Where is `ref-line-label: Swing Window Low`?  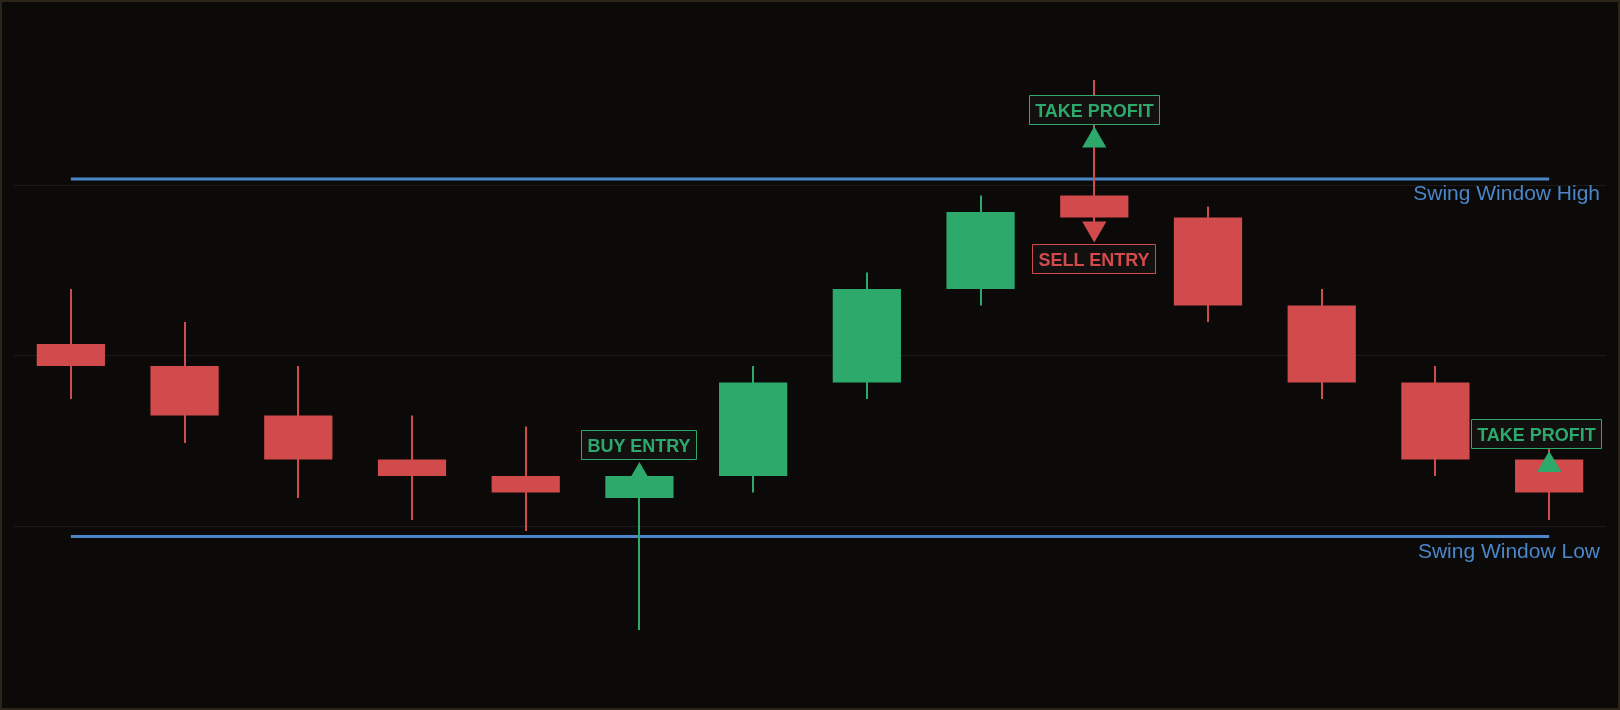 ref-line-label: Swing Window Low is located at coordinates (1509, 550).